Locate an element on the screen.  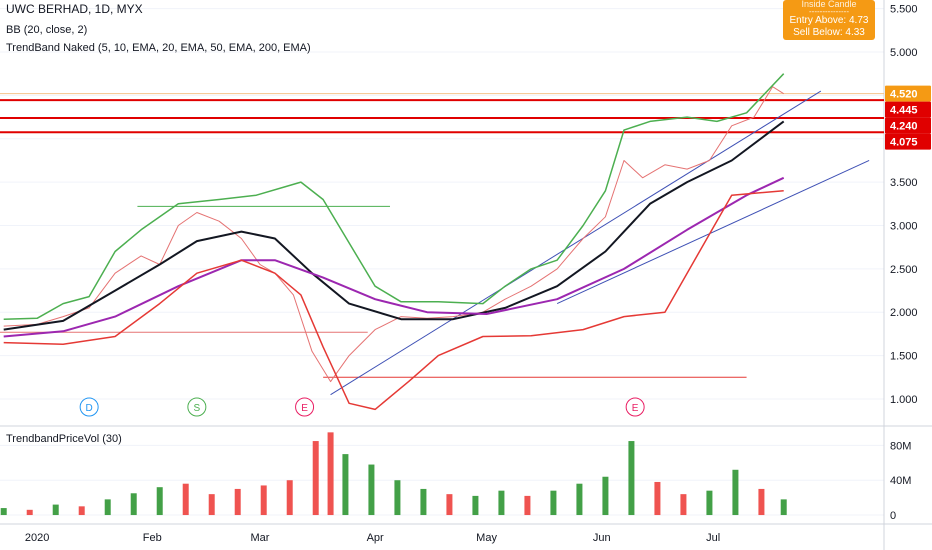
time-axis: 2020 Feb Mar Apr May Jun Jul is located at coordinates (372, 538).